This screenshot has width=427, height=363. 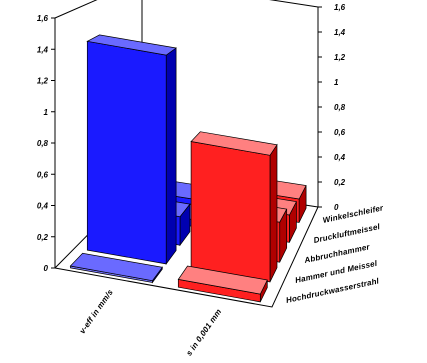 What do you see at coordinates (43, 143) in the screenshot?
I see `left-tick-label: 0,8` at bounding box center [43, 143].